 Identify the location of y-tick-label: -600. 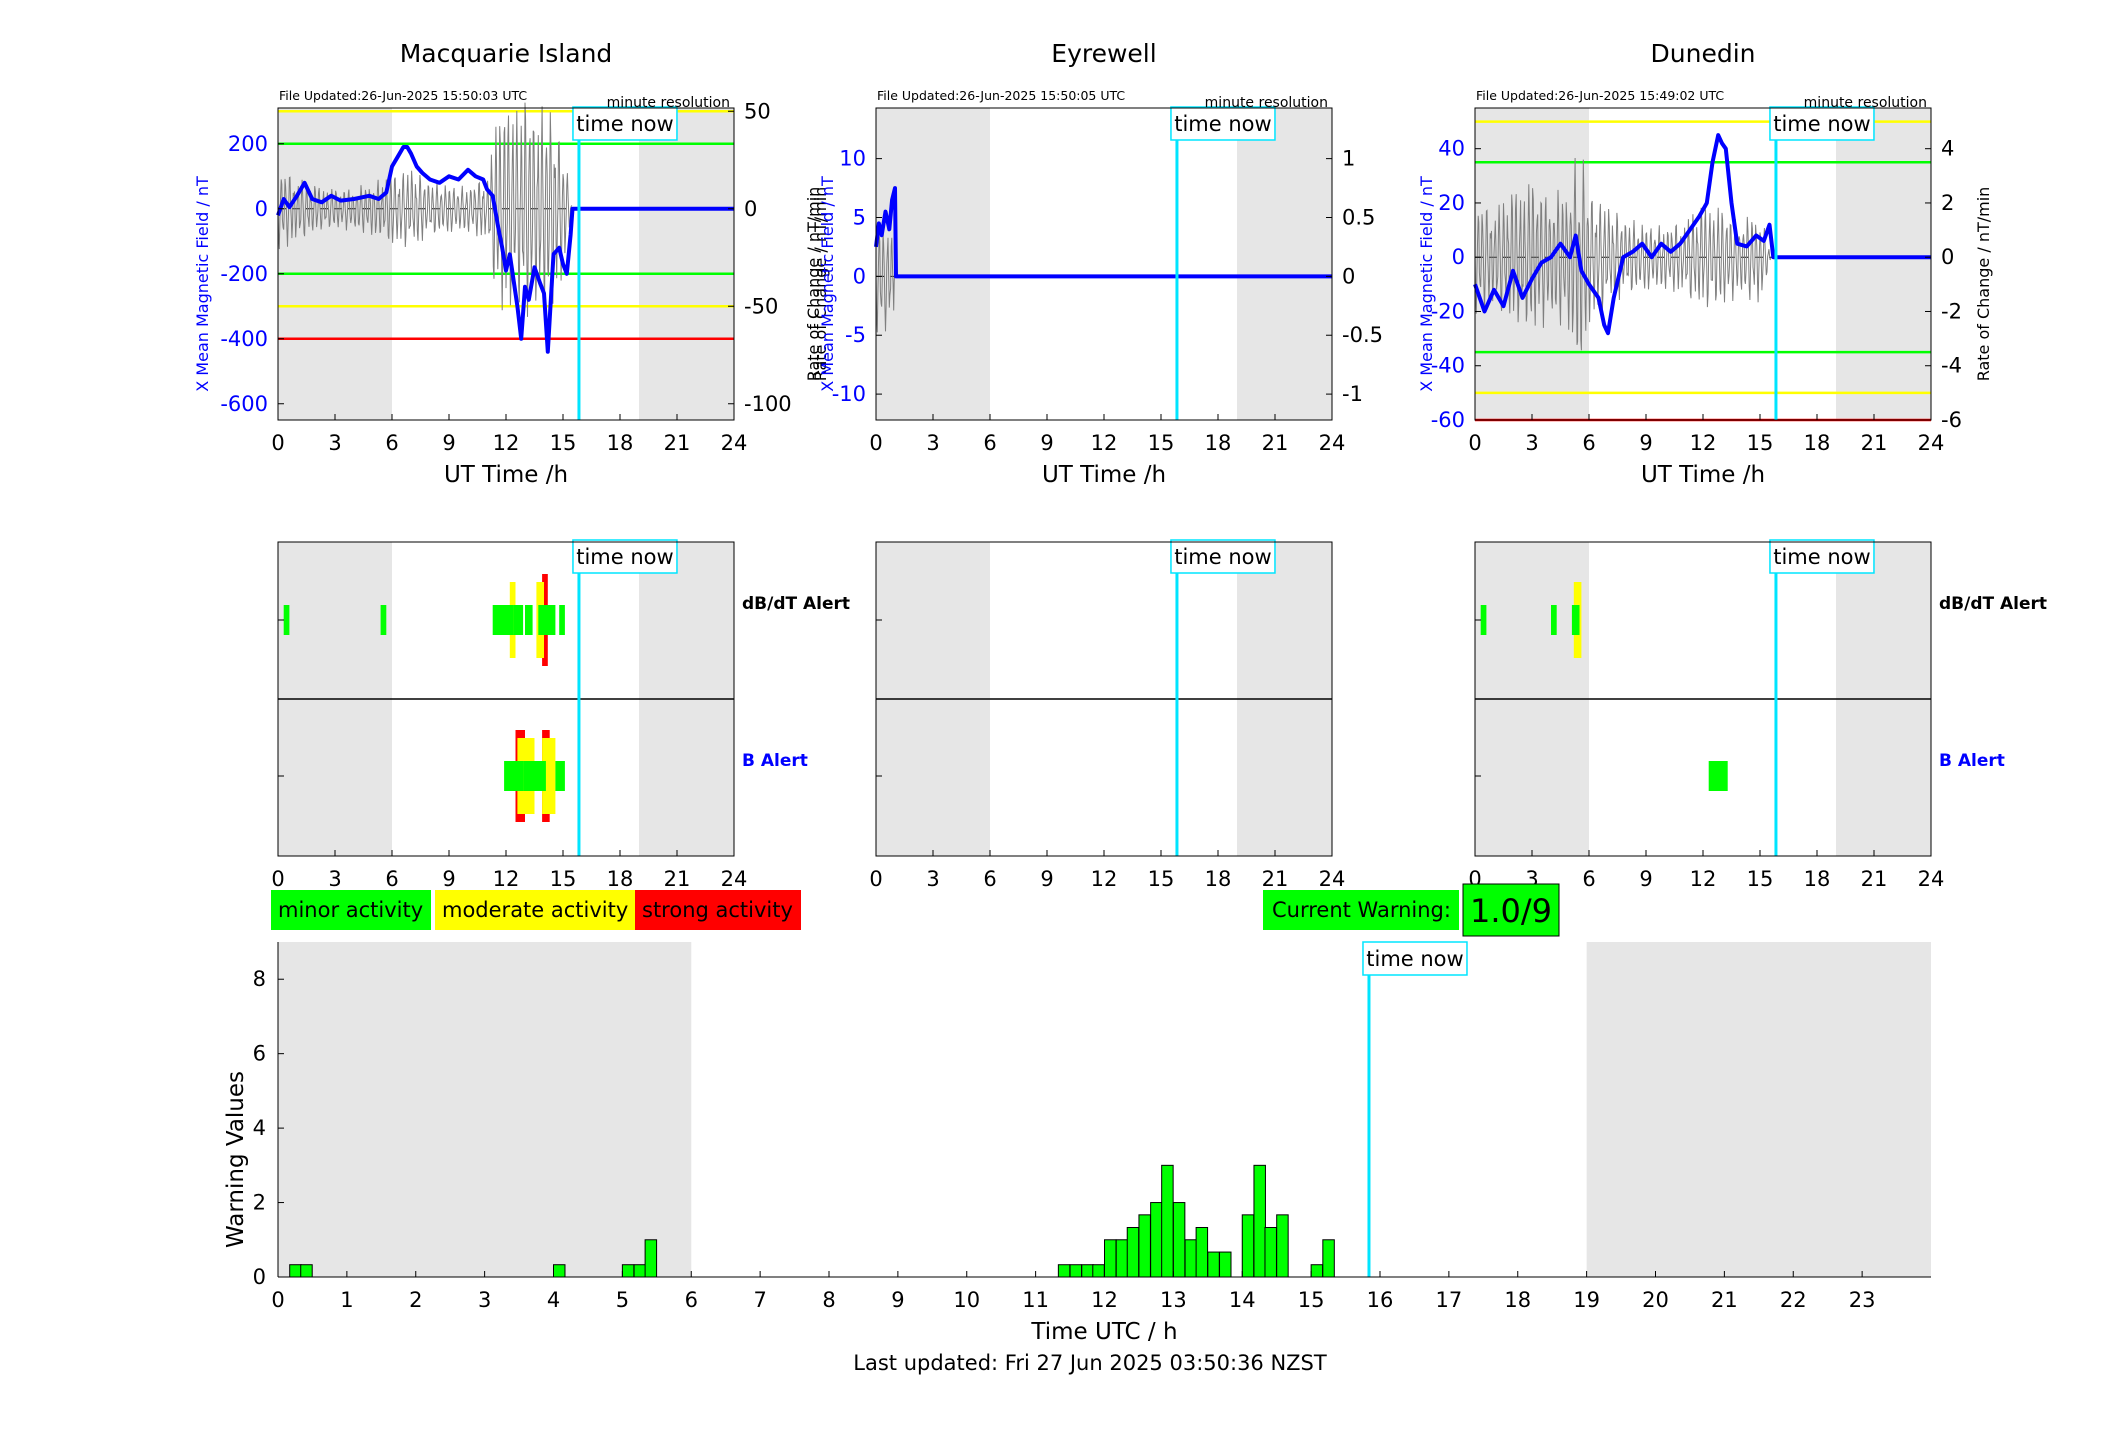
(244, 404).